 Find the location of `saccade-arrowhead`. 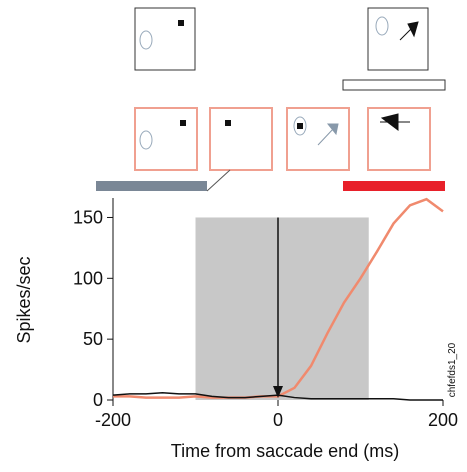

saccade-arrowhead is located at coordinates (278, 392).